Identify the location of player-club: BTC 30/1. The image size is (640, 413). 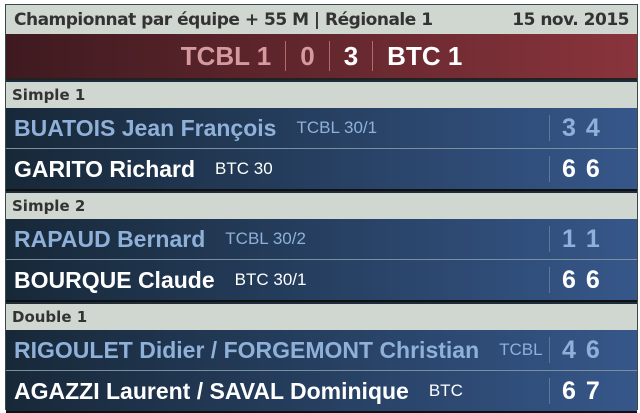
(270, 279).